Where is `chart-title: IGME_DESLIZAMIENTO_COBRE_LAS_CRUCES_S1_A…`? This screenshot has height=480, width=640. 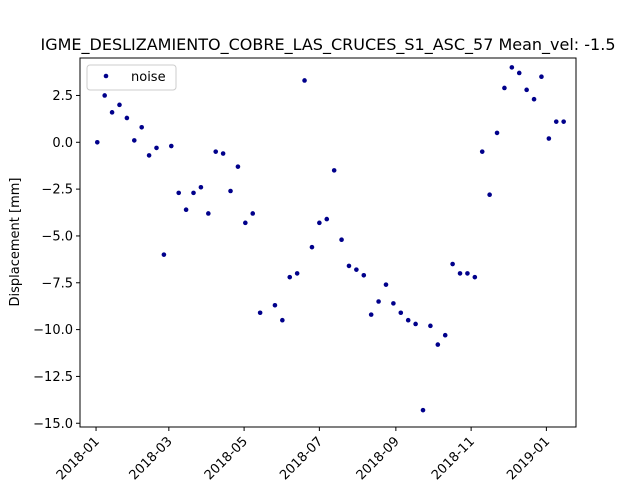
chart-title: IGME_DESLIZAMIENTO_COBRE_LAS_CRUCES_S1_A… is located at coordinates (327, 45).